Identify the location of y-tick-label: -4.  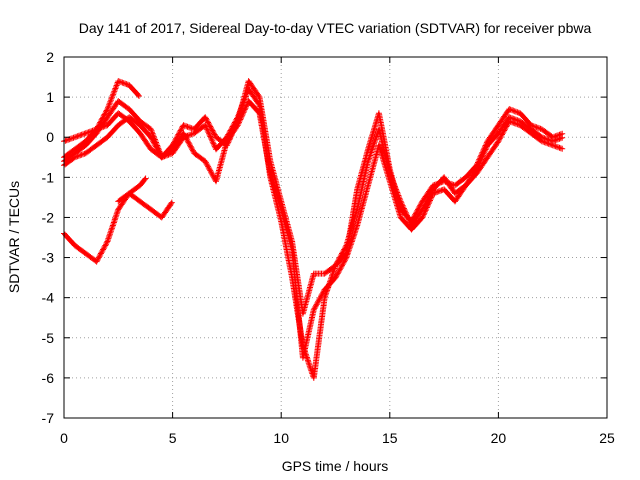
(48, 298).